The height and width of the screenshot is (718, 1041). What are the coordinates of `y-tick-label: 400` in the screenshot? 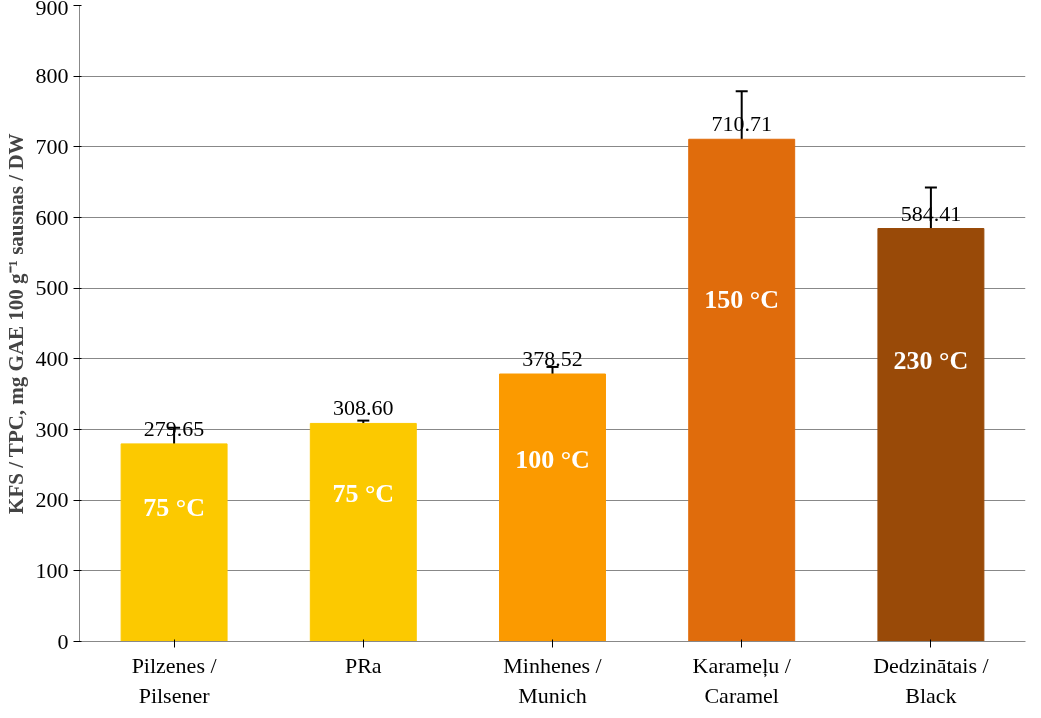 It's located at (52, 358).